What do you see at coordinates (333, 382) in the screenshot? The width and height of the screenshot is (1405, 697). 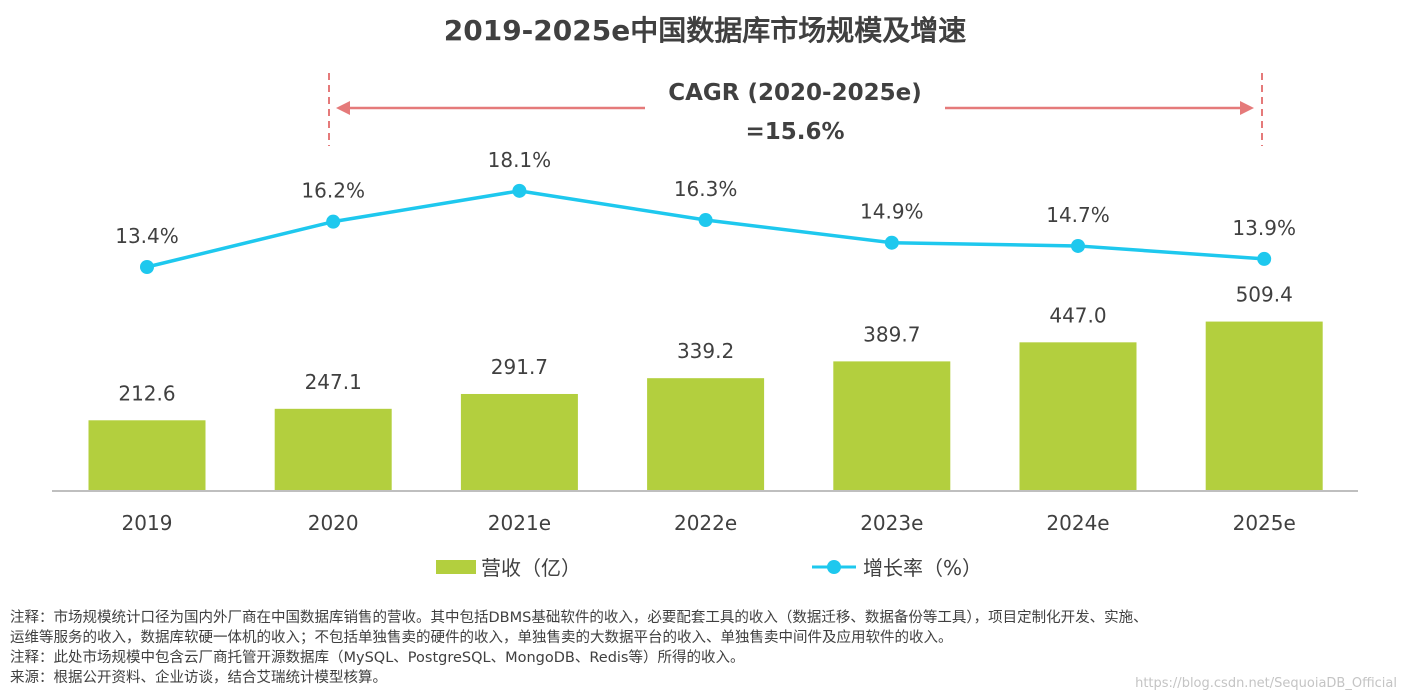 I see `bar-value-label: 247.1` at bounding box center [333, 382].